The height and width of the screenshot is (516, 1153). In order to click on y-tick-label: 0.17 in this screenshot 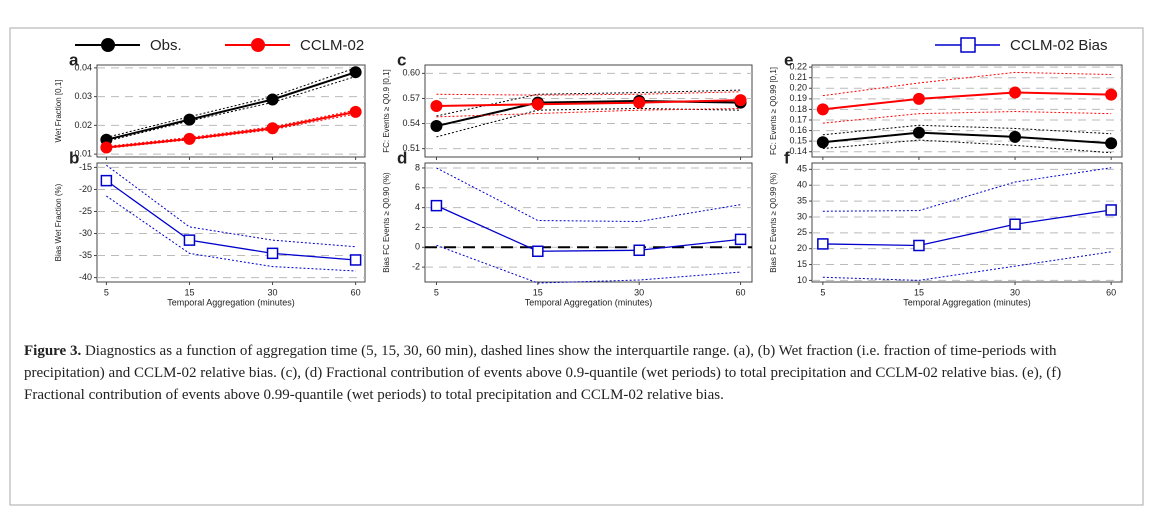, I will do `click(798, 119)`.